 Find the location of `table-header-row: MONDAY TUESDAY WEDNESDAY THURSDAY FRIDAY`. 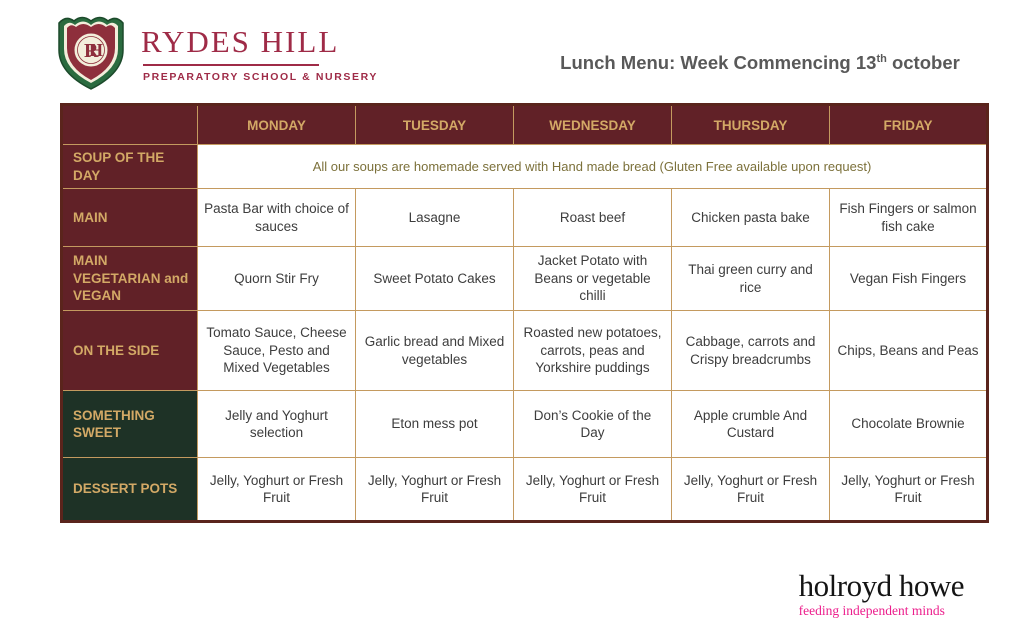

table-header-row: MONDAY TUESDAY WEDNESDAY THURSDAY FRIDAY is located at coordinates (524, 124).